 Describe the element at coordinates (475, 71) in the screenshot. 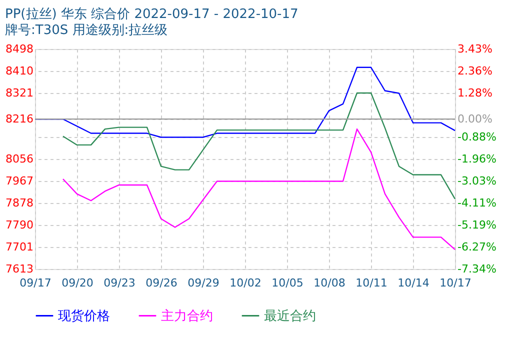

I see `y2-tick-label: 2.36%` at that location.